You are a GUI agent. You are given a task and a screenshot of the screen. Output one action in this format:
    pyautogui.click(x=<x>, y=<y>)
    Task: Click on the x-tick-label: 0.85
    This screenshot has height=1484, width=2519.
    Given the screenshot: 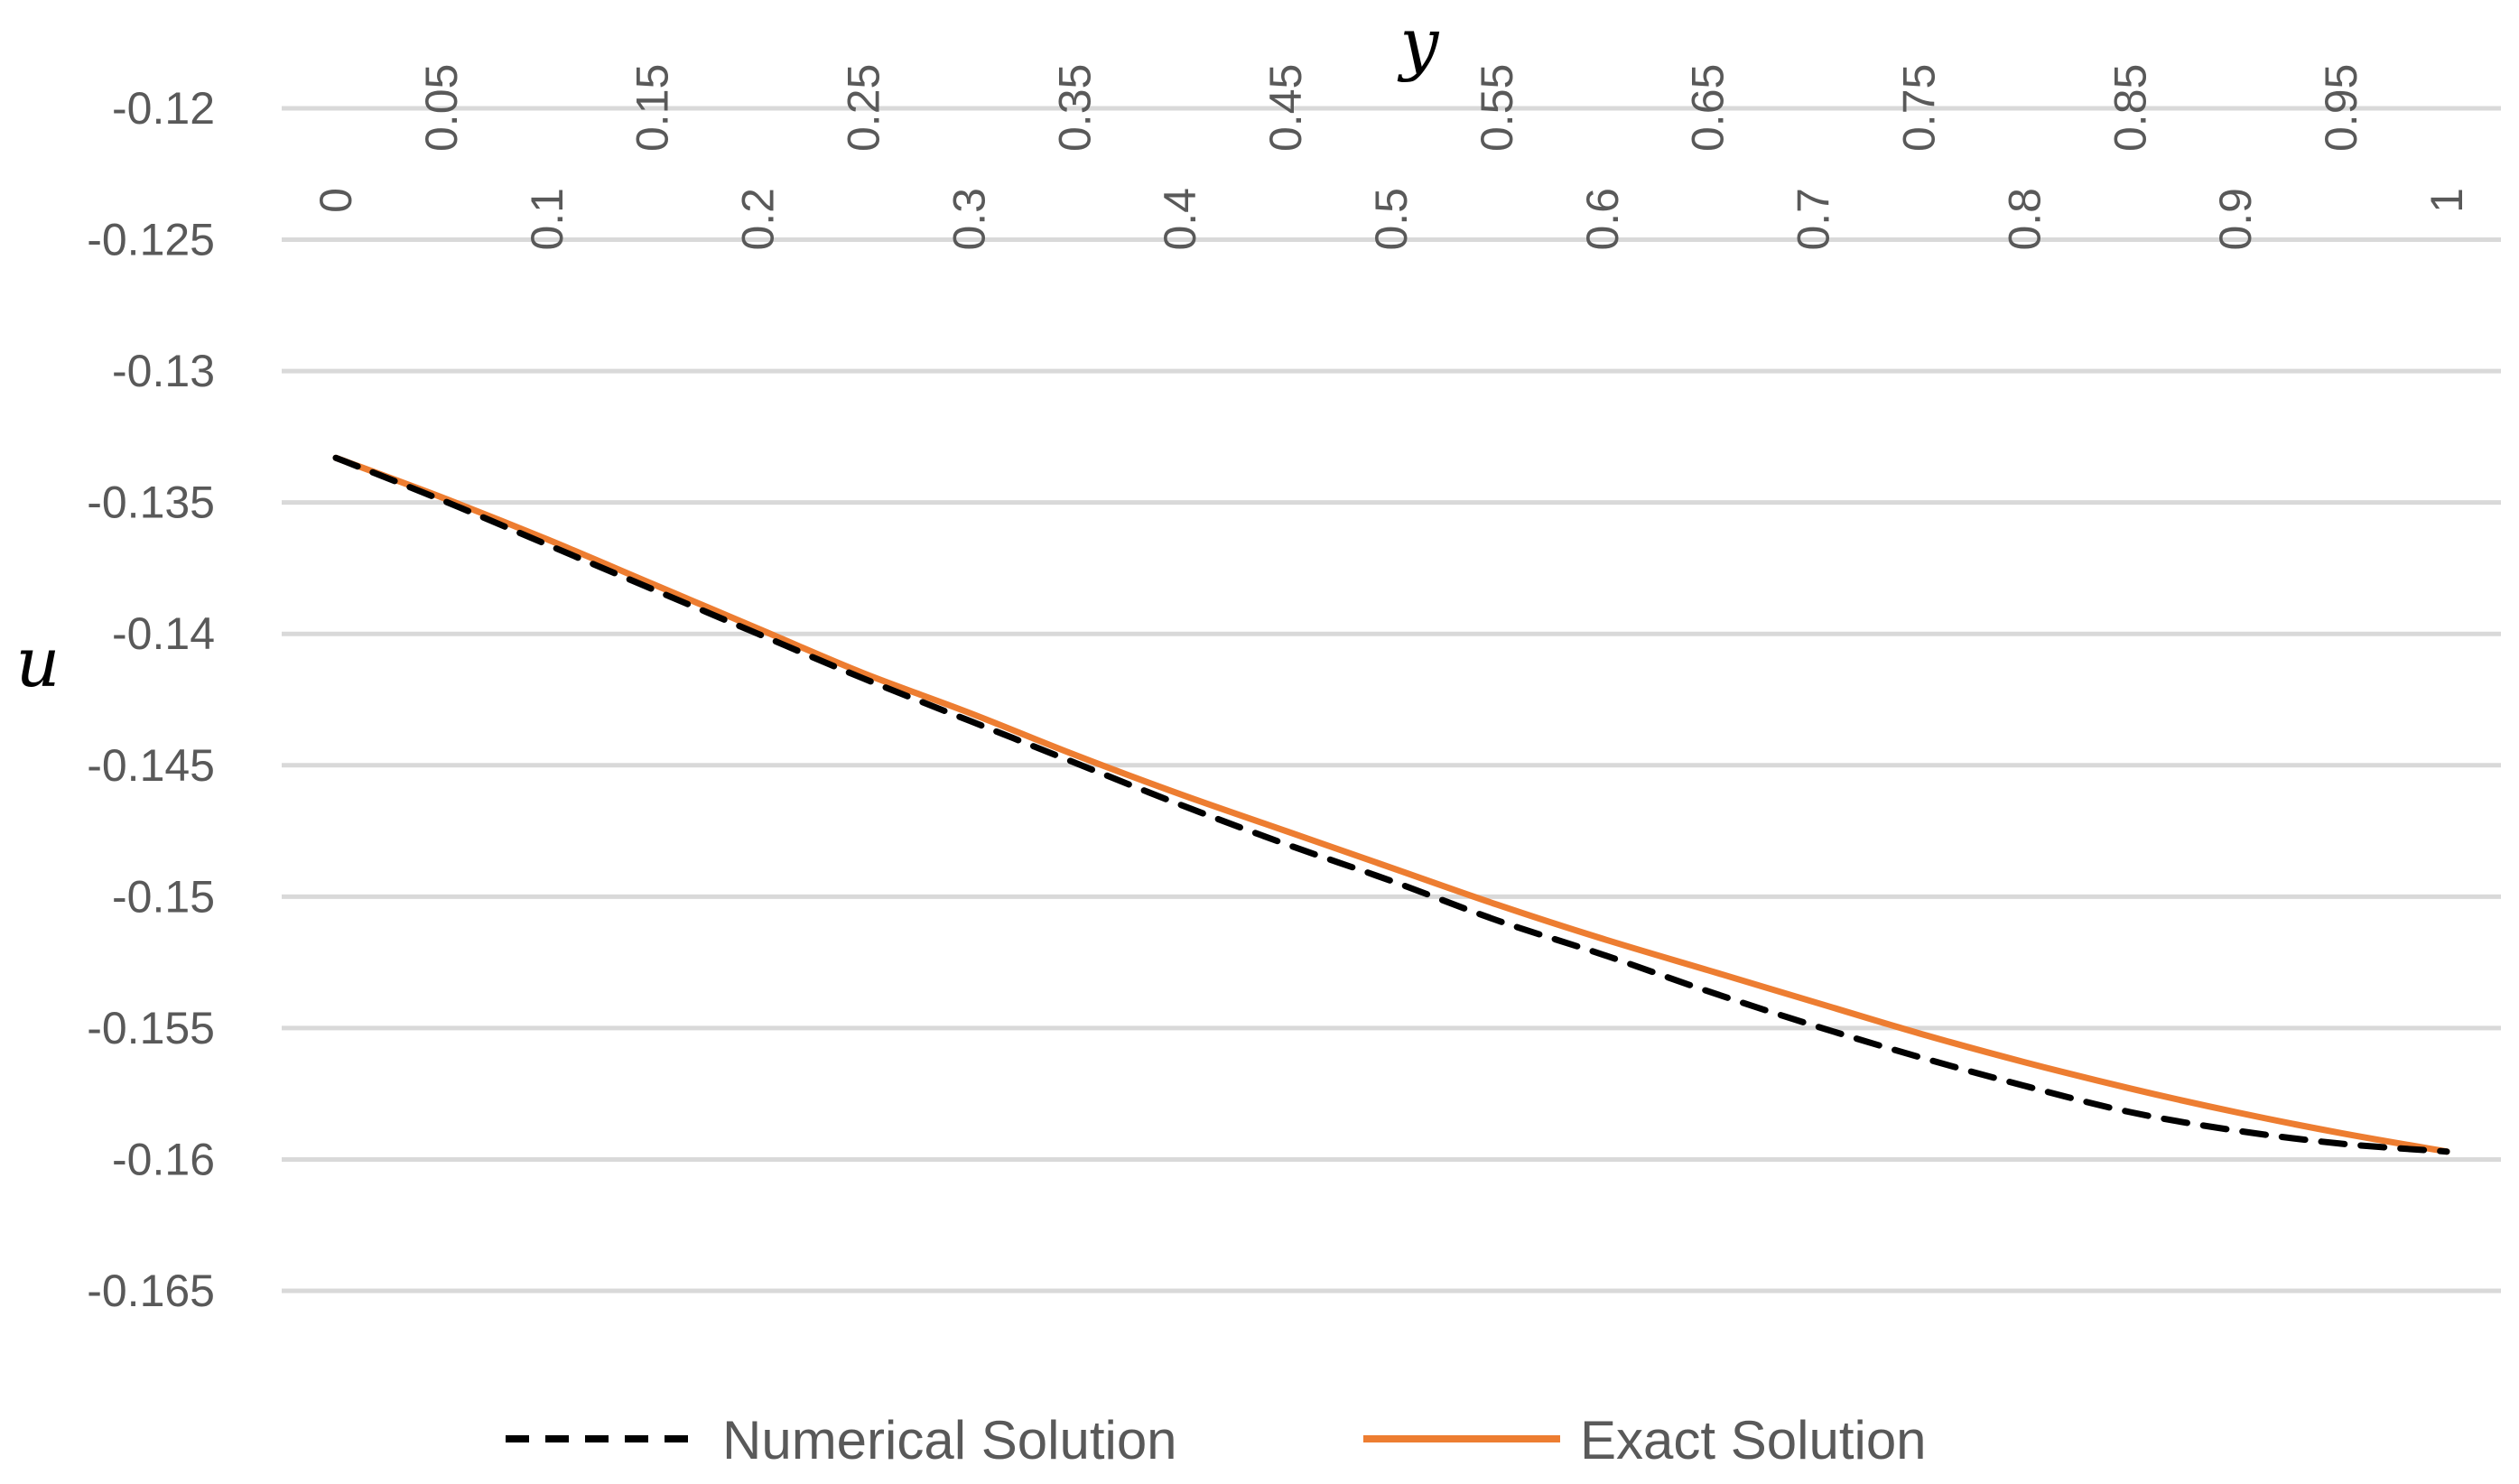 What is the action you would take?
    pyautogui.click(x=2130, y=108)
    